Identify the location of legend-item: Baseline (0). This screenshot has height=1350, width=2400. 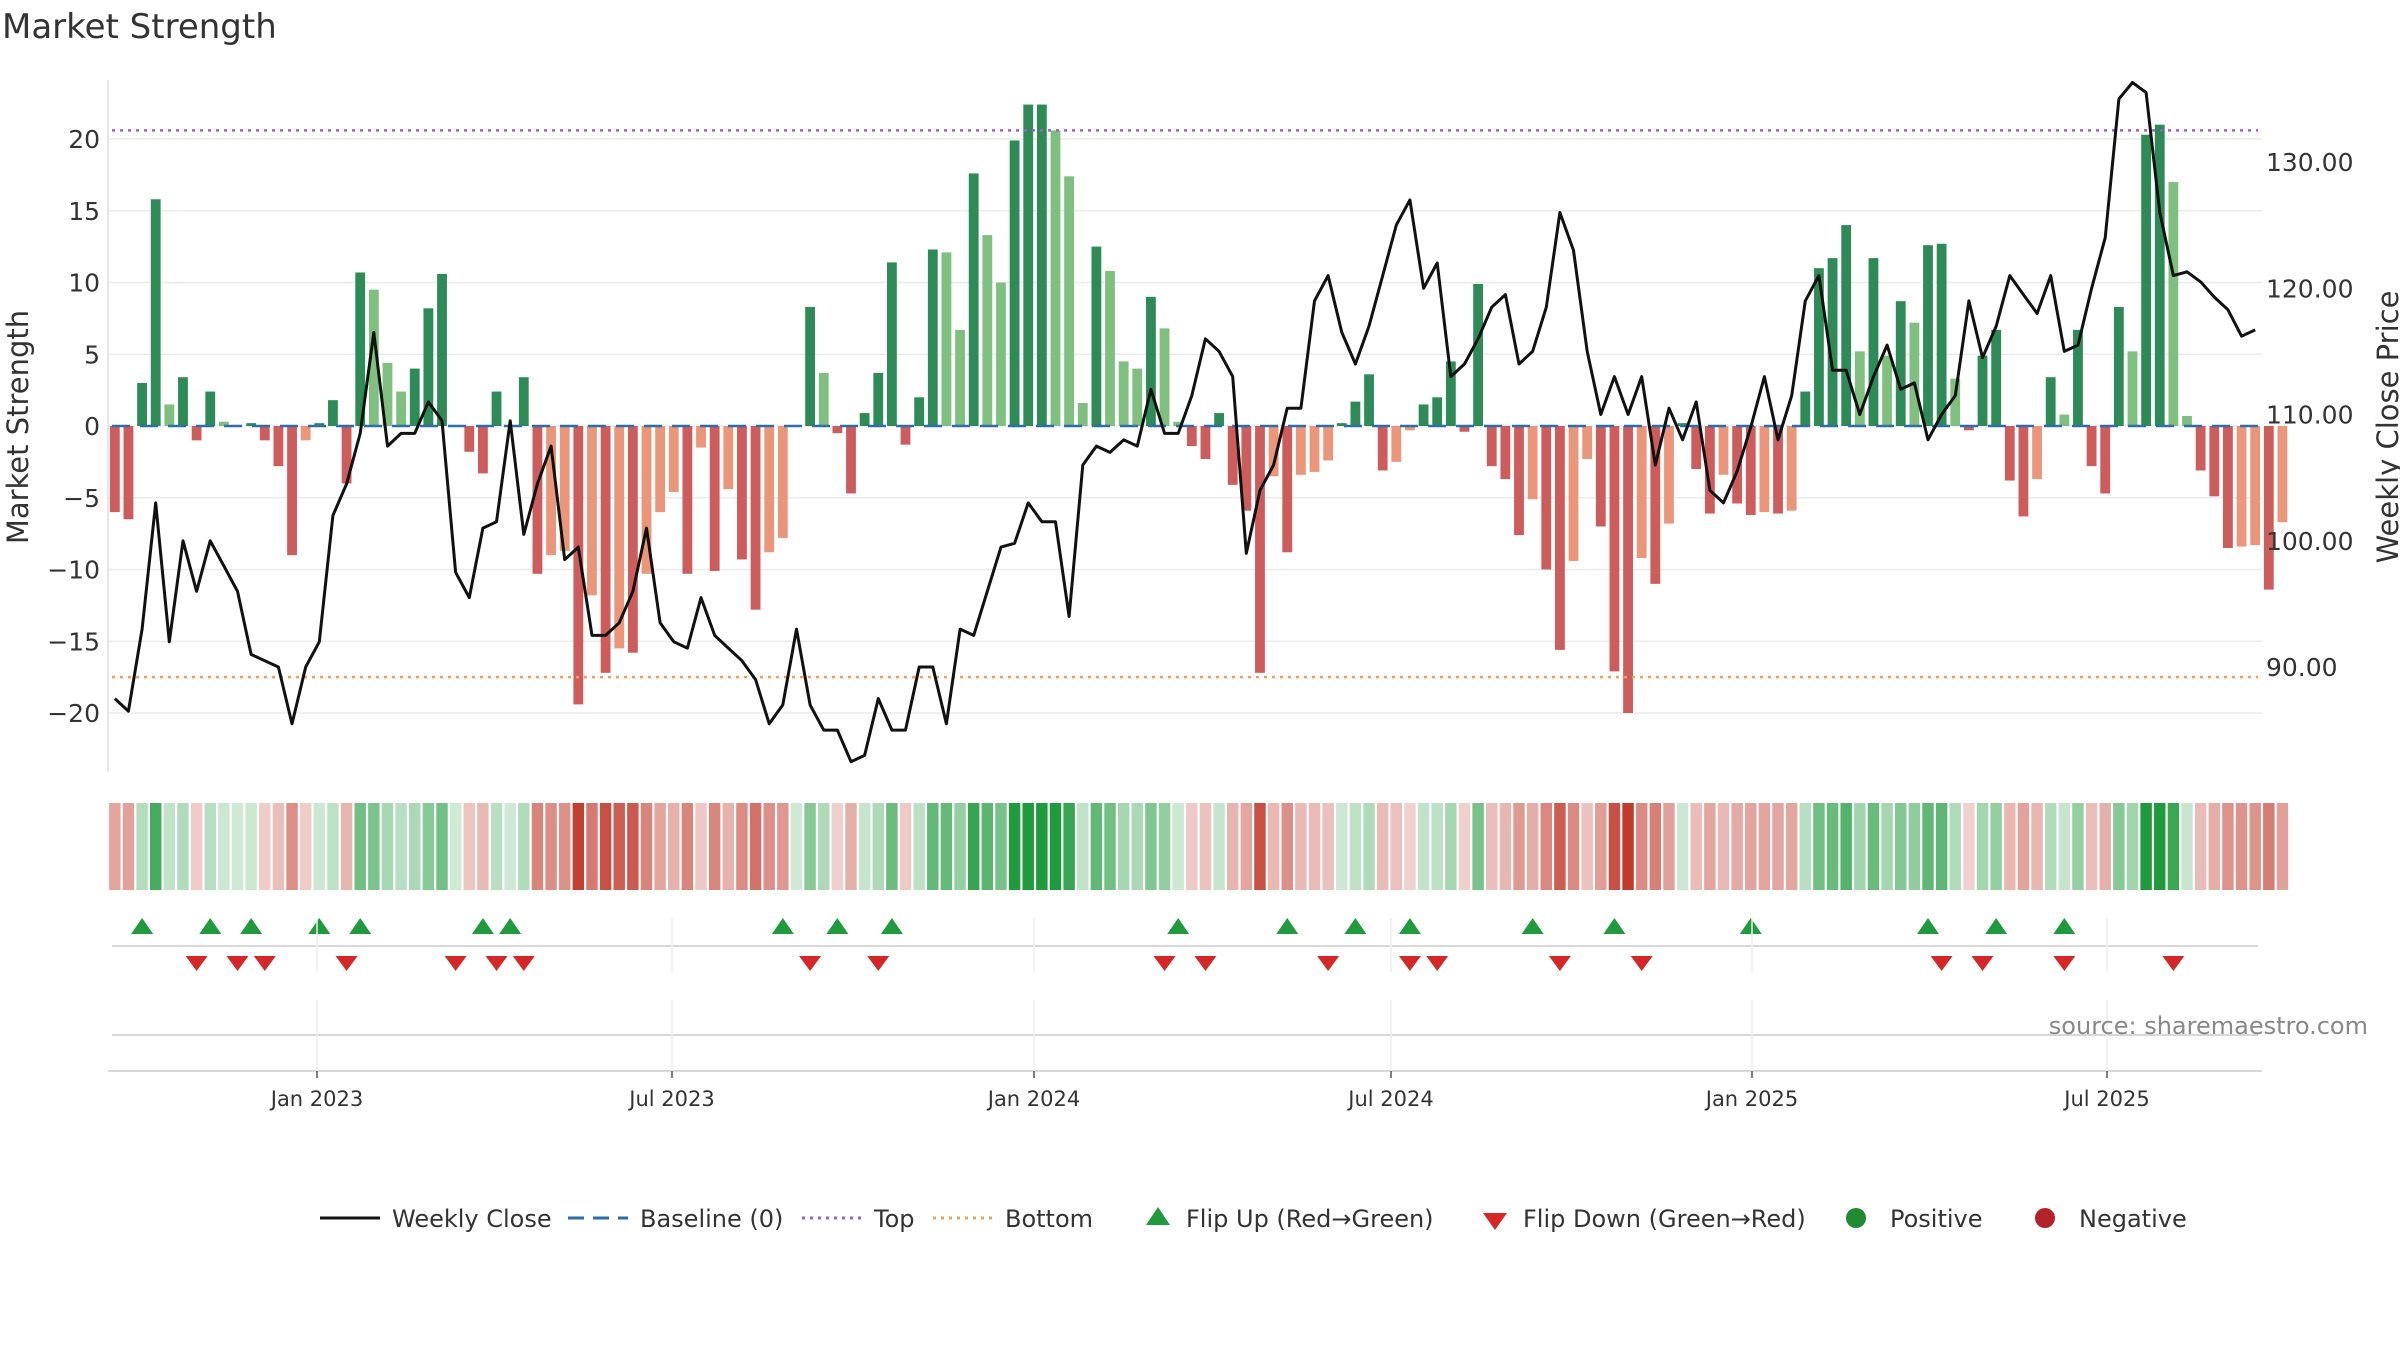
(675, 1219).